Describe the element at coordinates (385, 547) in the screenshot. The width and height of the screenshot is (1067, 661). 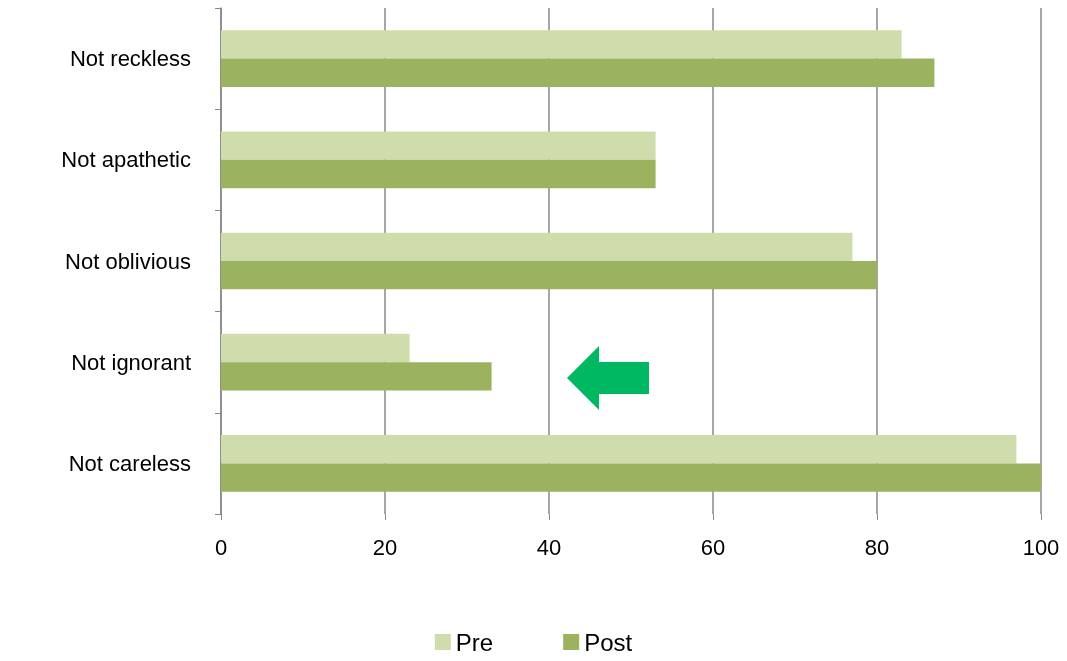
I see `x-tick-label: 20` at that location.